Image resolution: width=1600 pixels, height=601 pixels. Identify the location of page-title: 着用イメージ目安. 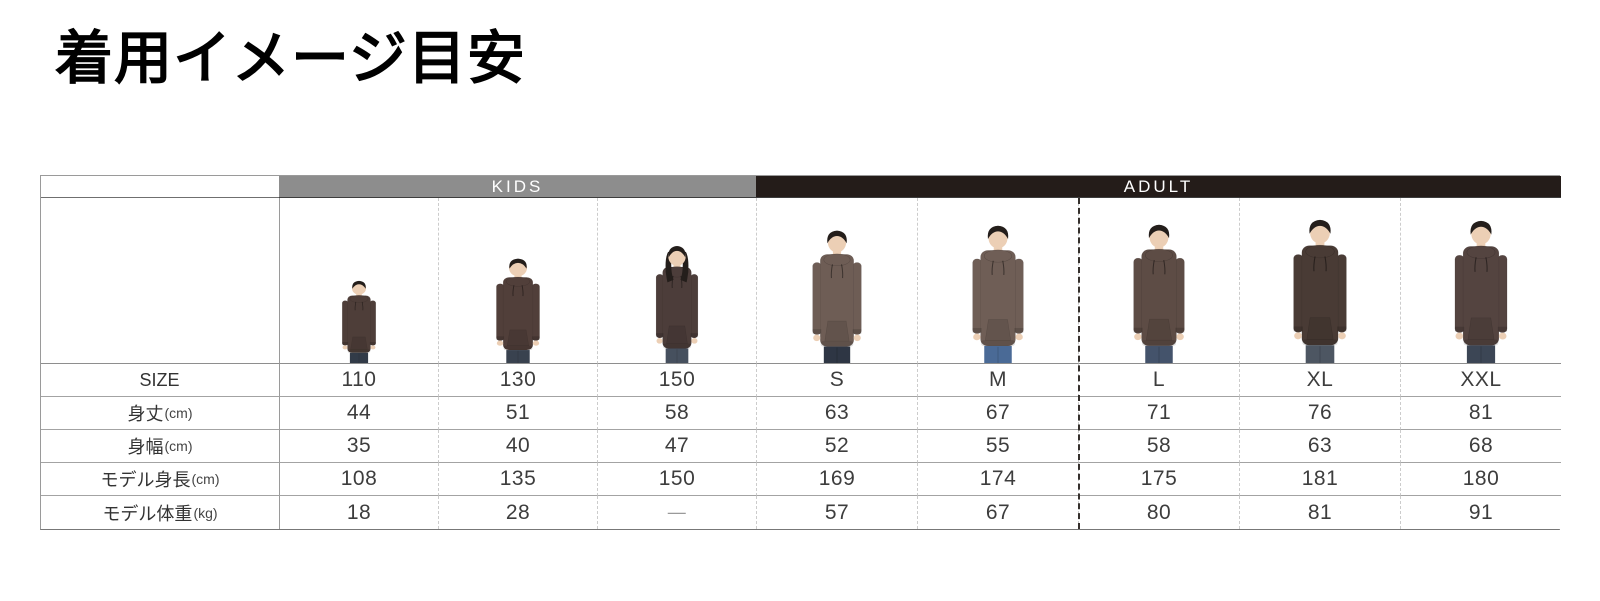
(290, 58).